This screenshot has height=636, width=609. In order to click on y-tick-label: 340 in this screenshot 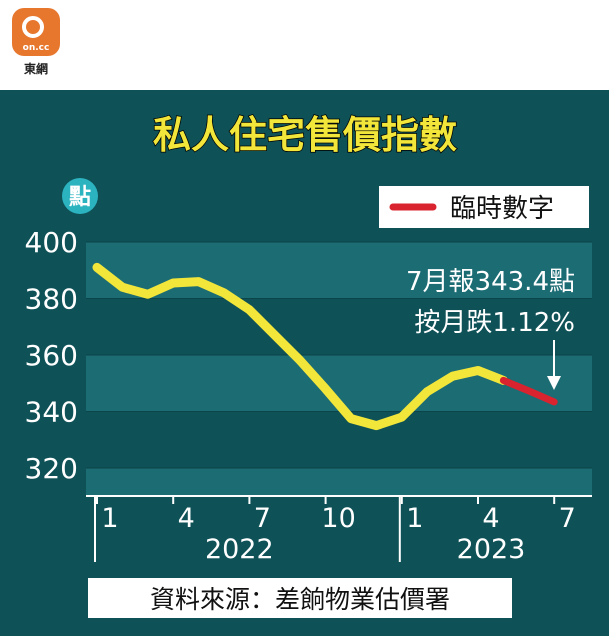, I will do `click(51, 412)`.